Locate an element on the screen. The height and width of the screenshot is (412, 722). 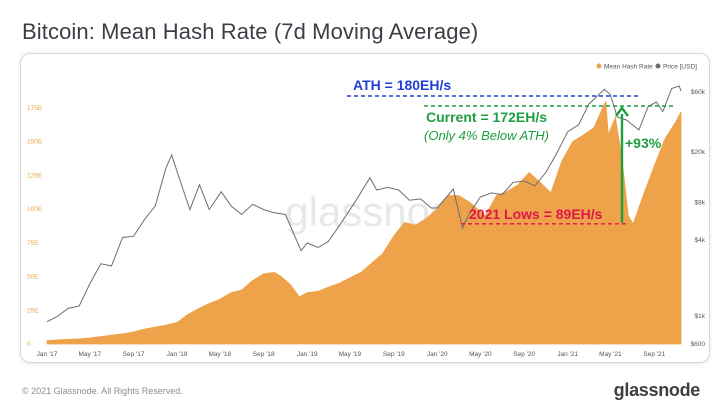
x-tick-label: May '17 is located at coordinates (90, 354).